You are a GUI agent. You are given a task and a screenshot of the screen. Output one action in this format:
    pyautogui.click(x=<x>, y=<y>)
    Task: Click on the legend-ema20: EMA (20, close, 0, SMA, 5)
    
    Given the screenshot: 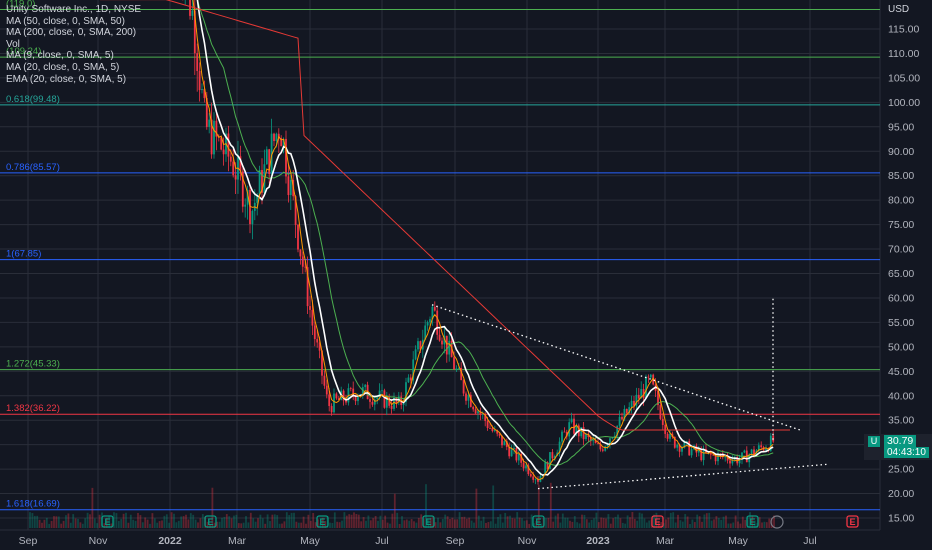 What is the action you would take?
    pyautogui.click(x=66, y=79)
    